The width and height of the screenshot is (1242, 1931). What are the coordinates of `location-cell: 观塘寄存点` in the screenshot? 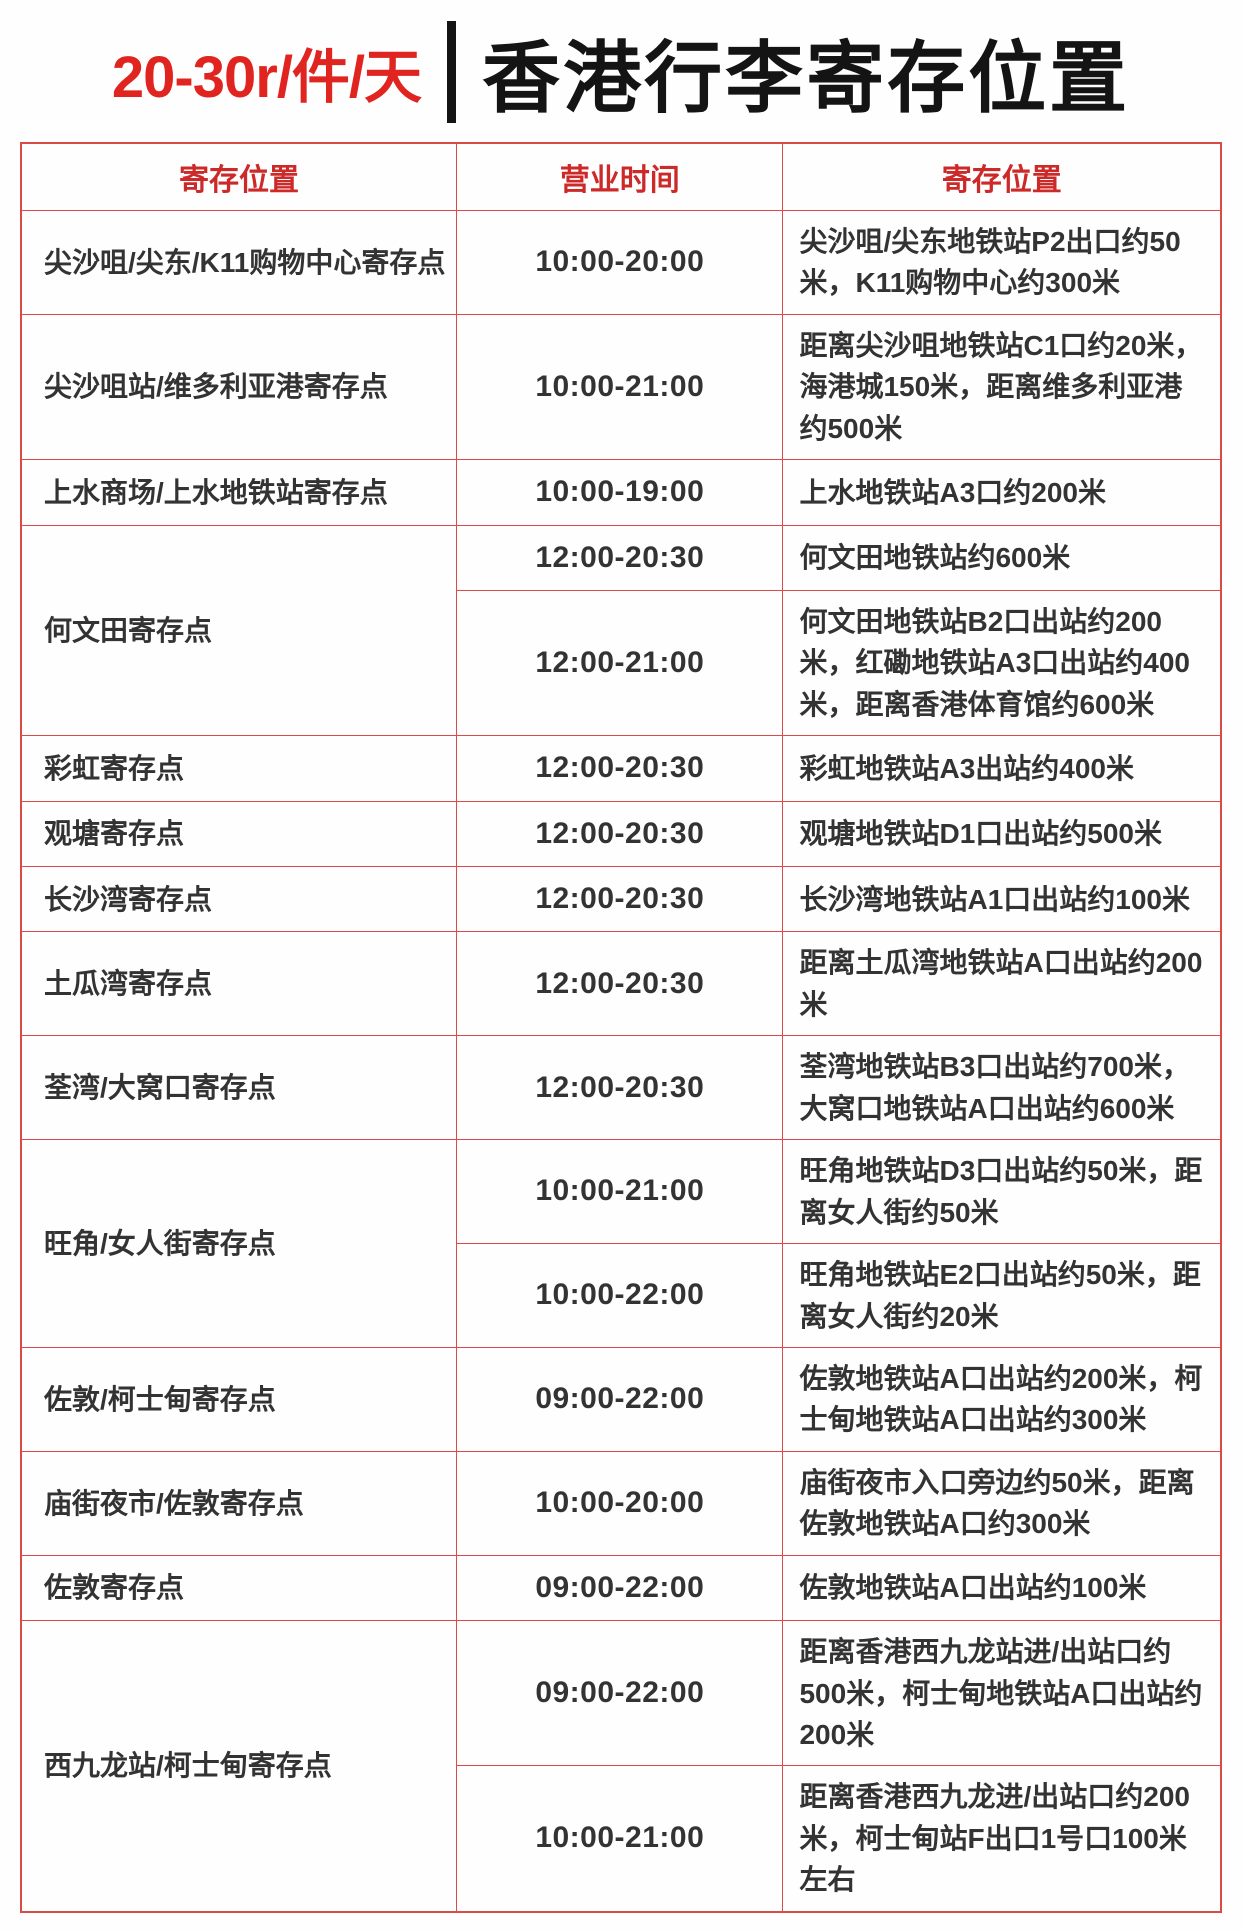 It's located at (239, 834).